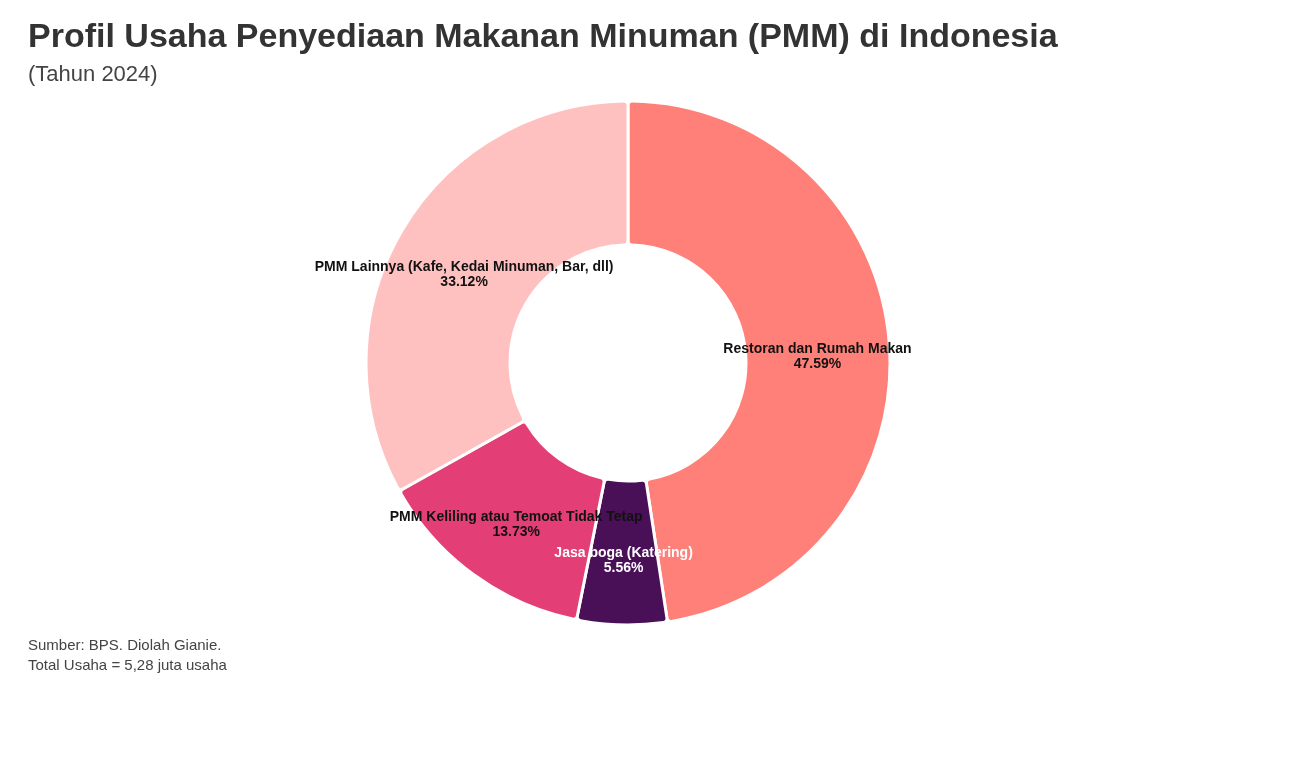  Describe the element at coordinates (125, 644) in the screenshot. I see `text: Sumber: BPS. Diolah Gianie.` at that location.